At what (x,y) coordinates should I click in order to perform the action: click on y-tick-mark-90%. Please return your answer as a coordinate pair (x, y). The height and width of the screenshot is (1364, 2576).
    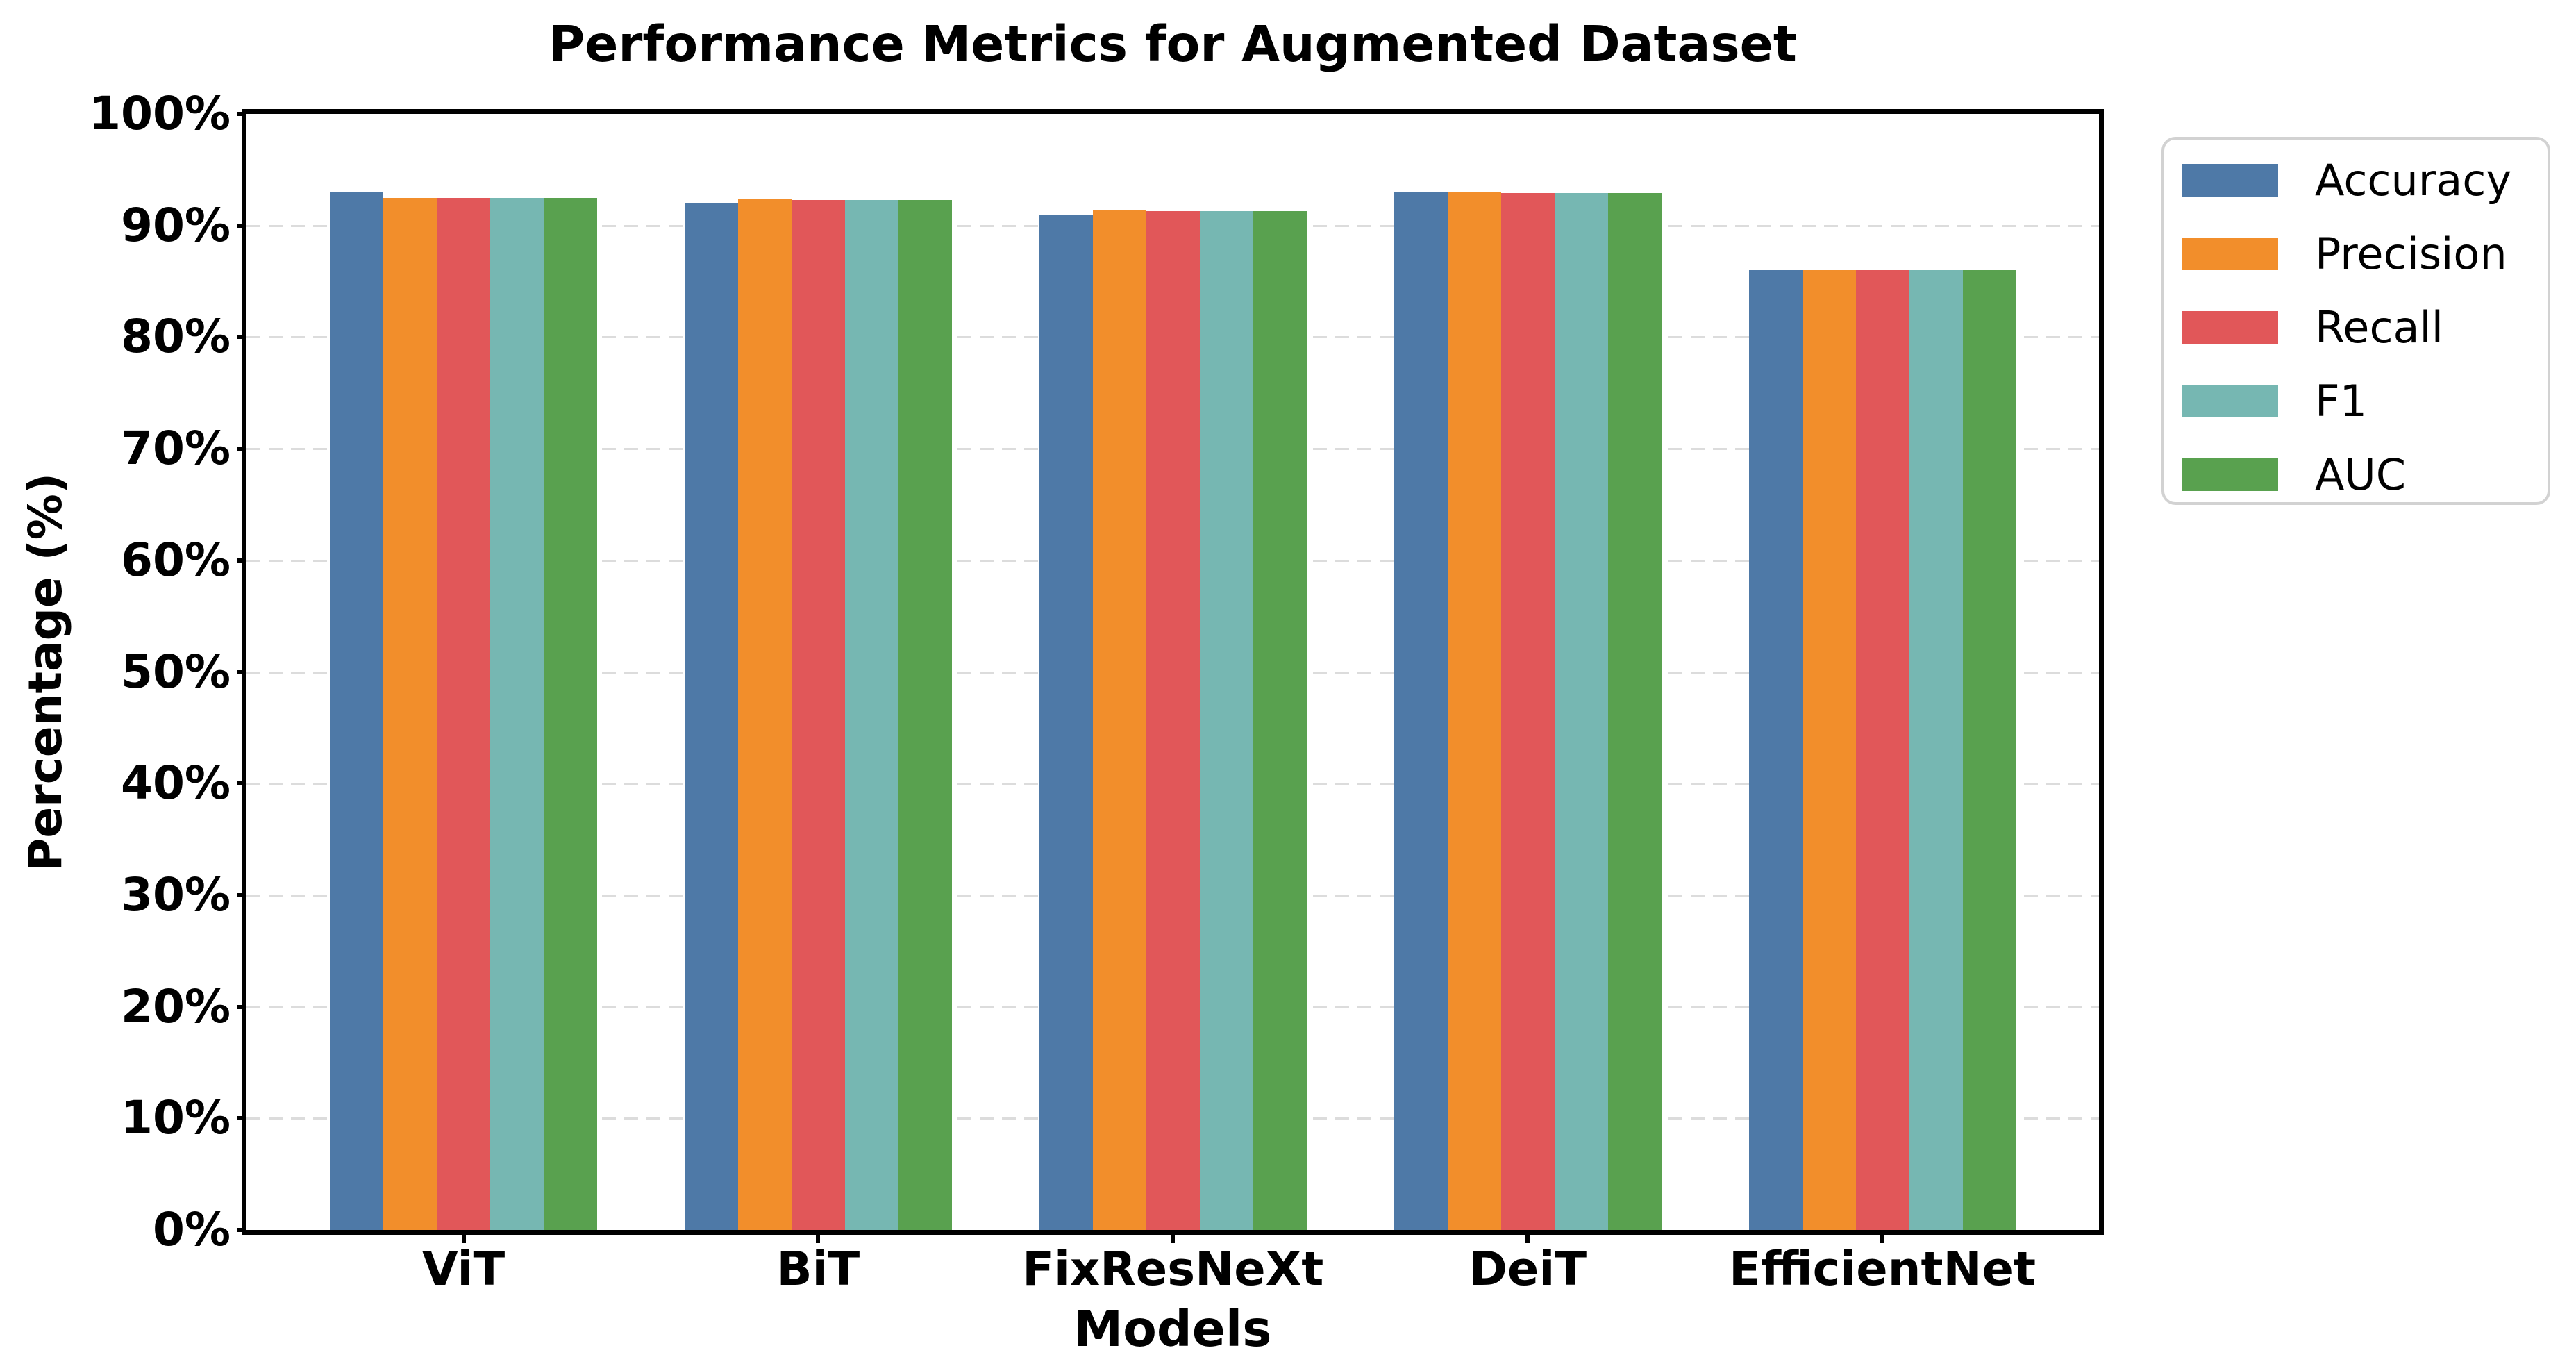
    Looking at the image, I should click on (241, 225).